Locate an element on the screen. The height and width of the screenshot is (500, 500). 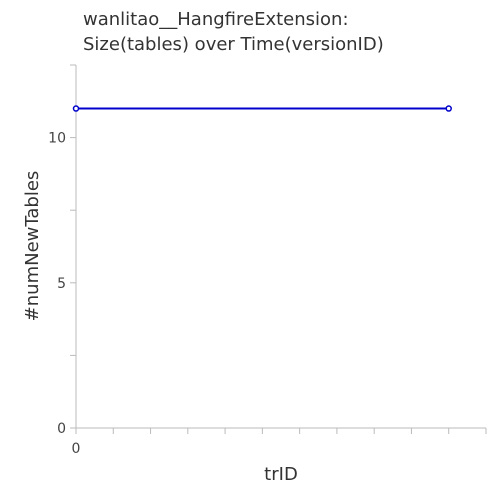
y-axis-label: #numNewTables is located at coordinates (32, 246).